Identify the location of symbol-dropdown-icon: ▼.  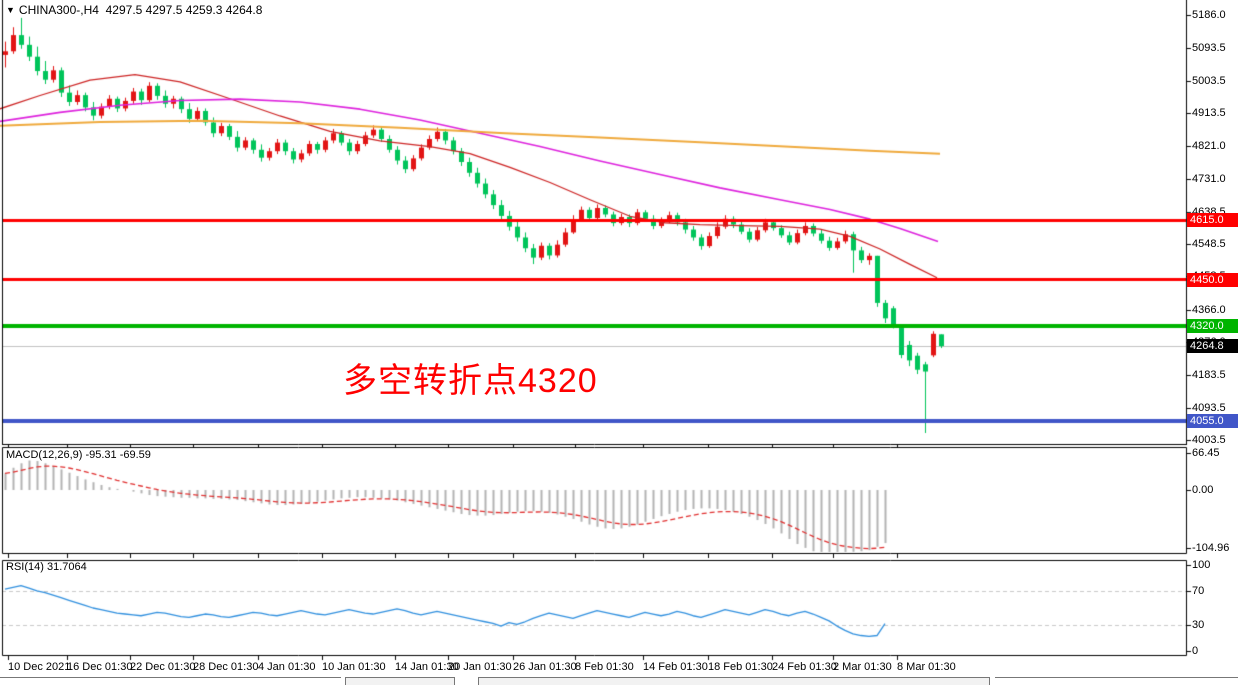
(10, 10).